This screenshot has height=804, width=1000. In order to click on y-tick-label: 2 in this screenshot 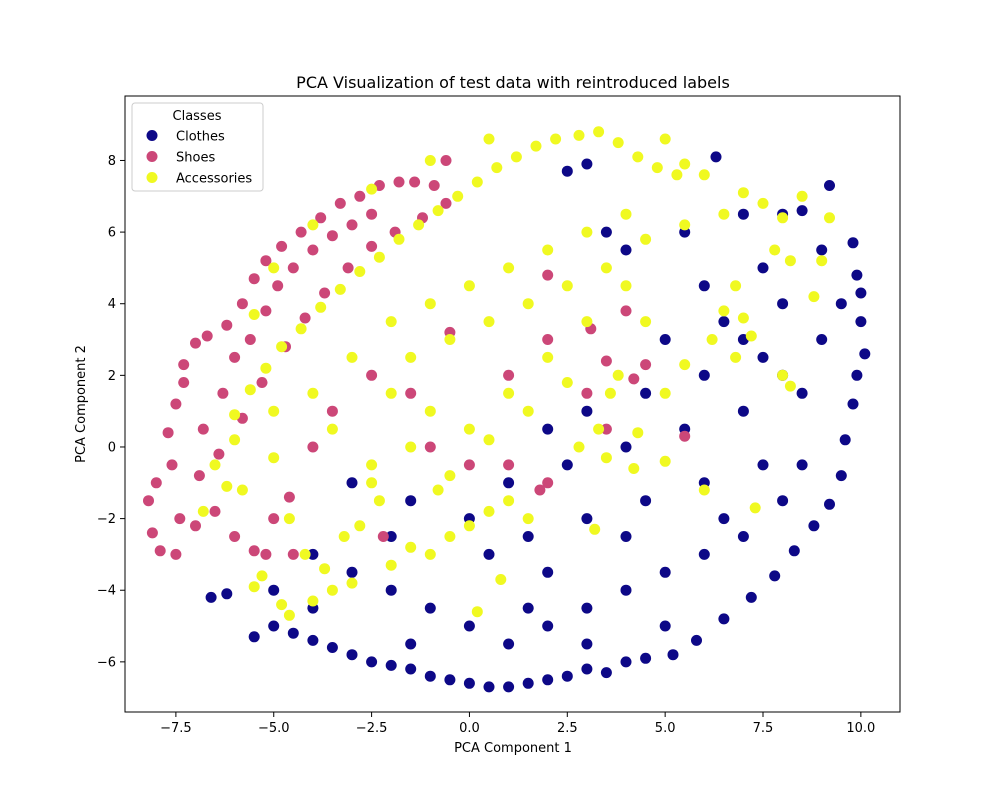, I will do `click(112, 376)`.